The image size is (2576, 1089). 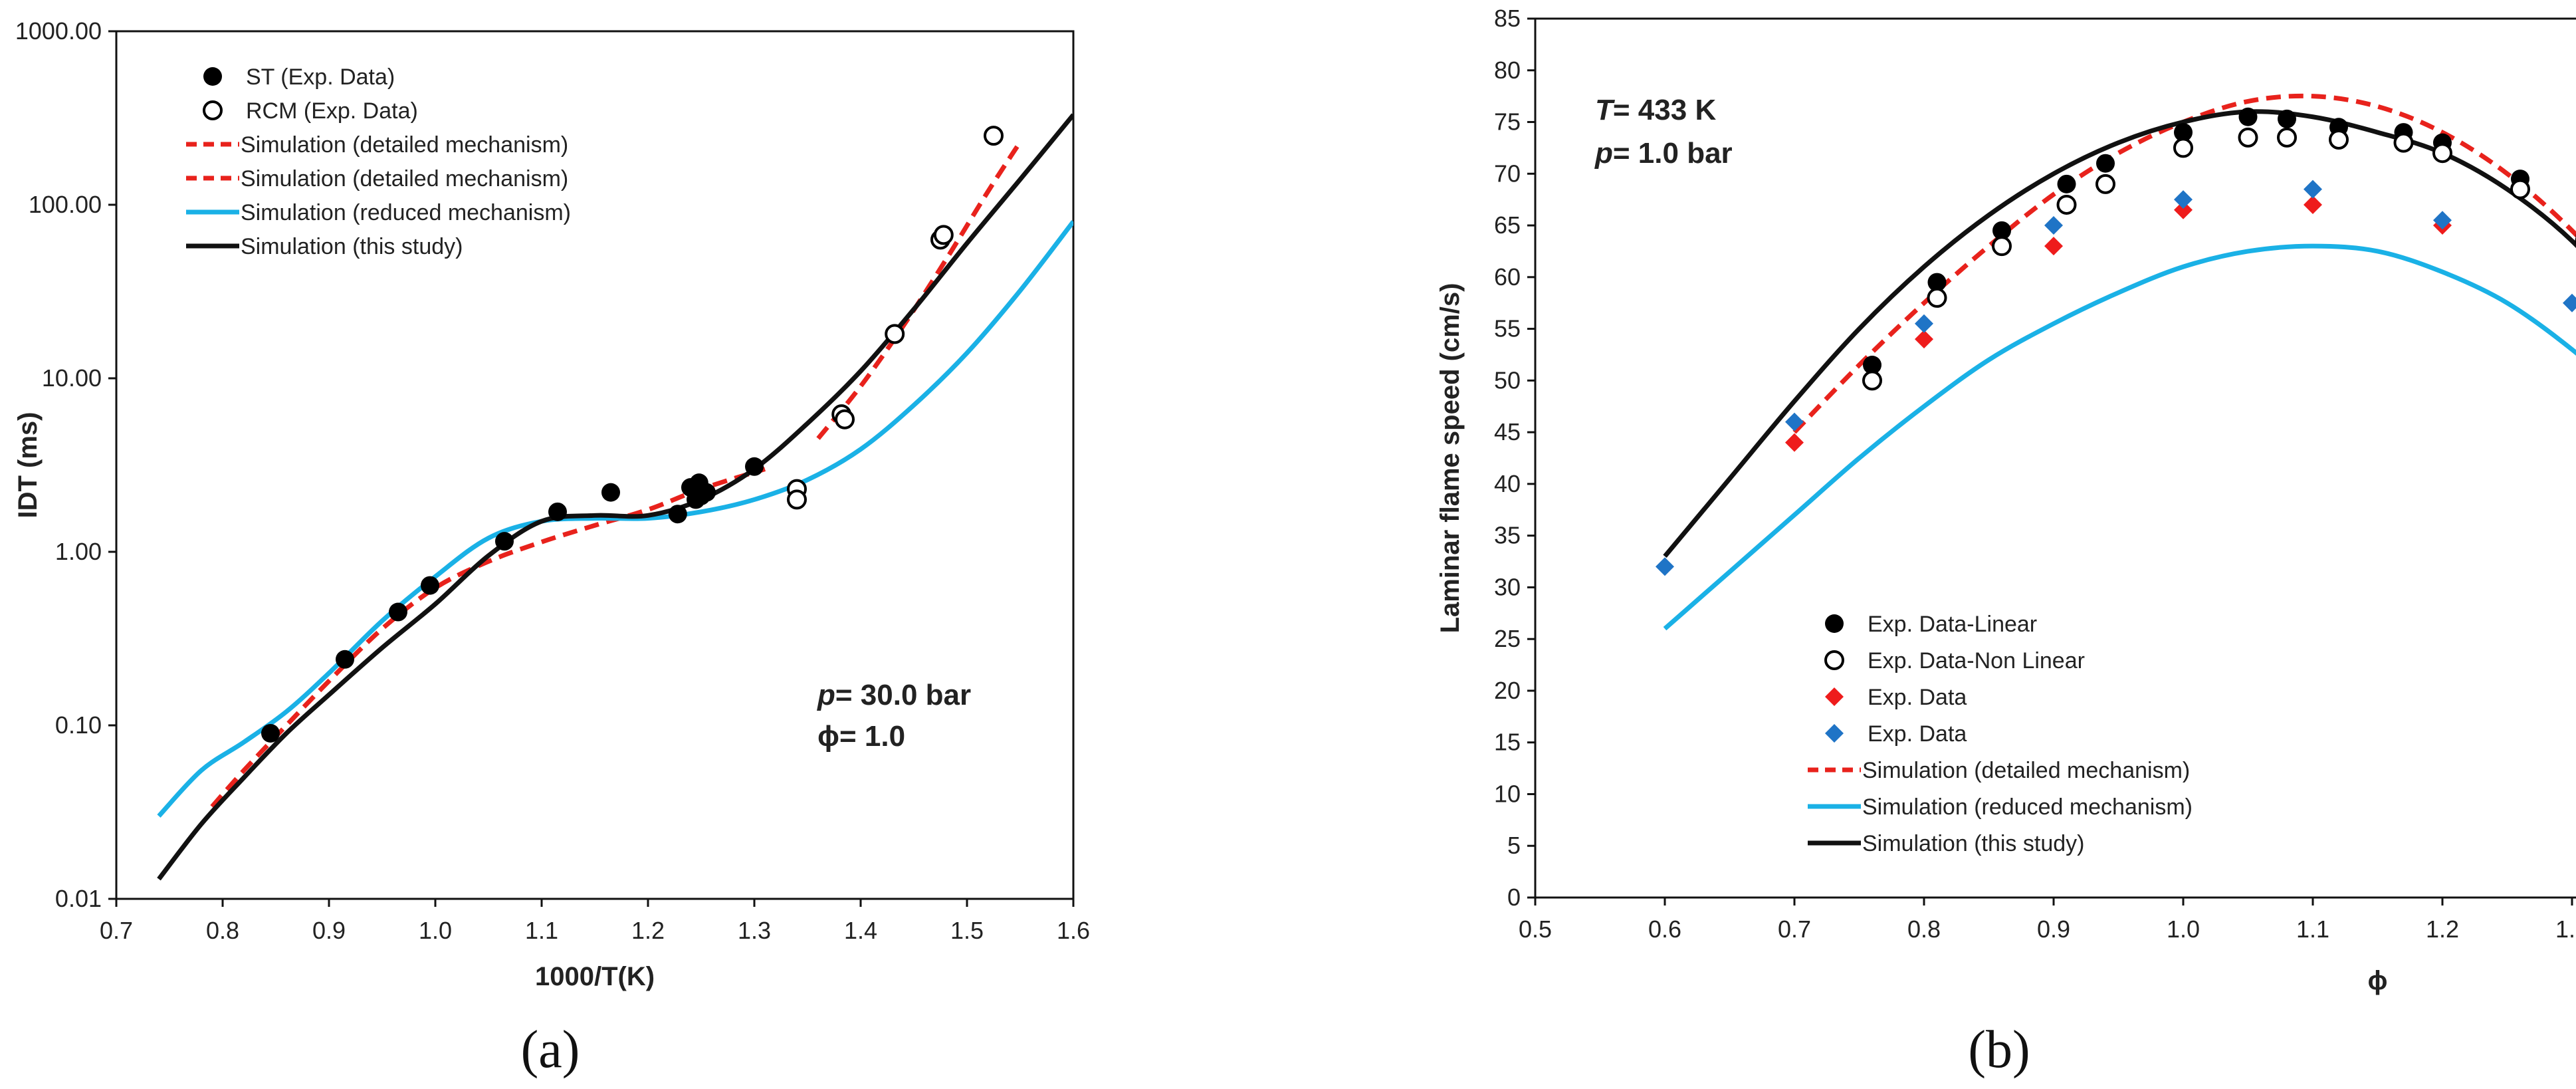 What do you see at coordinates (1507, 328) in the screenshot?
I see `y-tick-label: 55` at bounding box center [1507, 328].